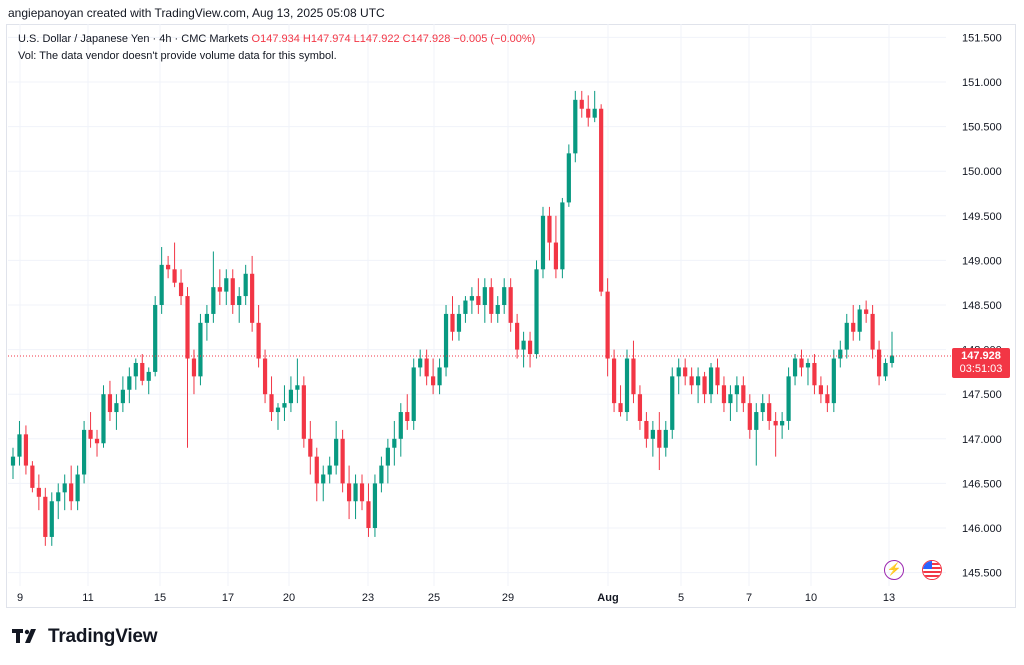 The image size is (1024, 665). What do you see at coordinates (85, 637) in the screenshot?
I see `tradingview-logo: TradingView` at bounding box center [85, 637].